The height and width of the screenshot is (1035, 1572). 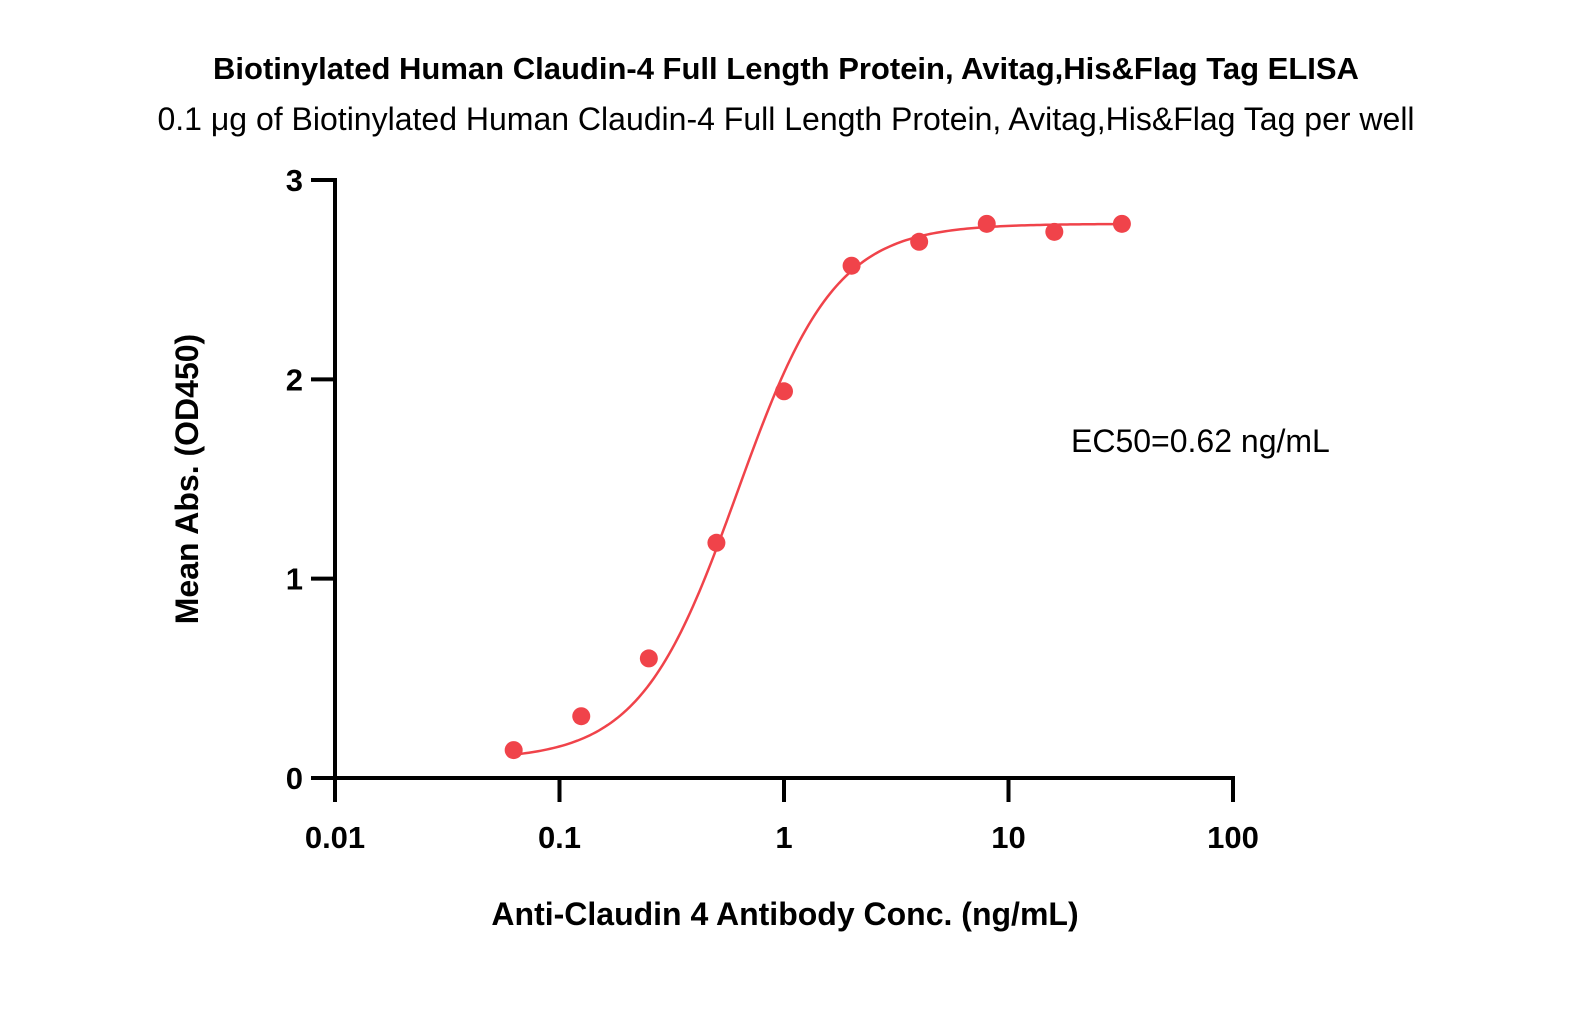 I want to click on y-tick-label: 2, so click(x=294, y=379).